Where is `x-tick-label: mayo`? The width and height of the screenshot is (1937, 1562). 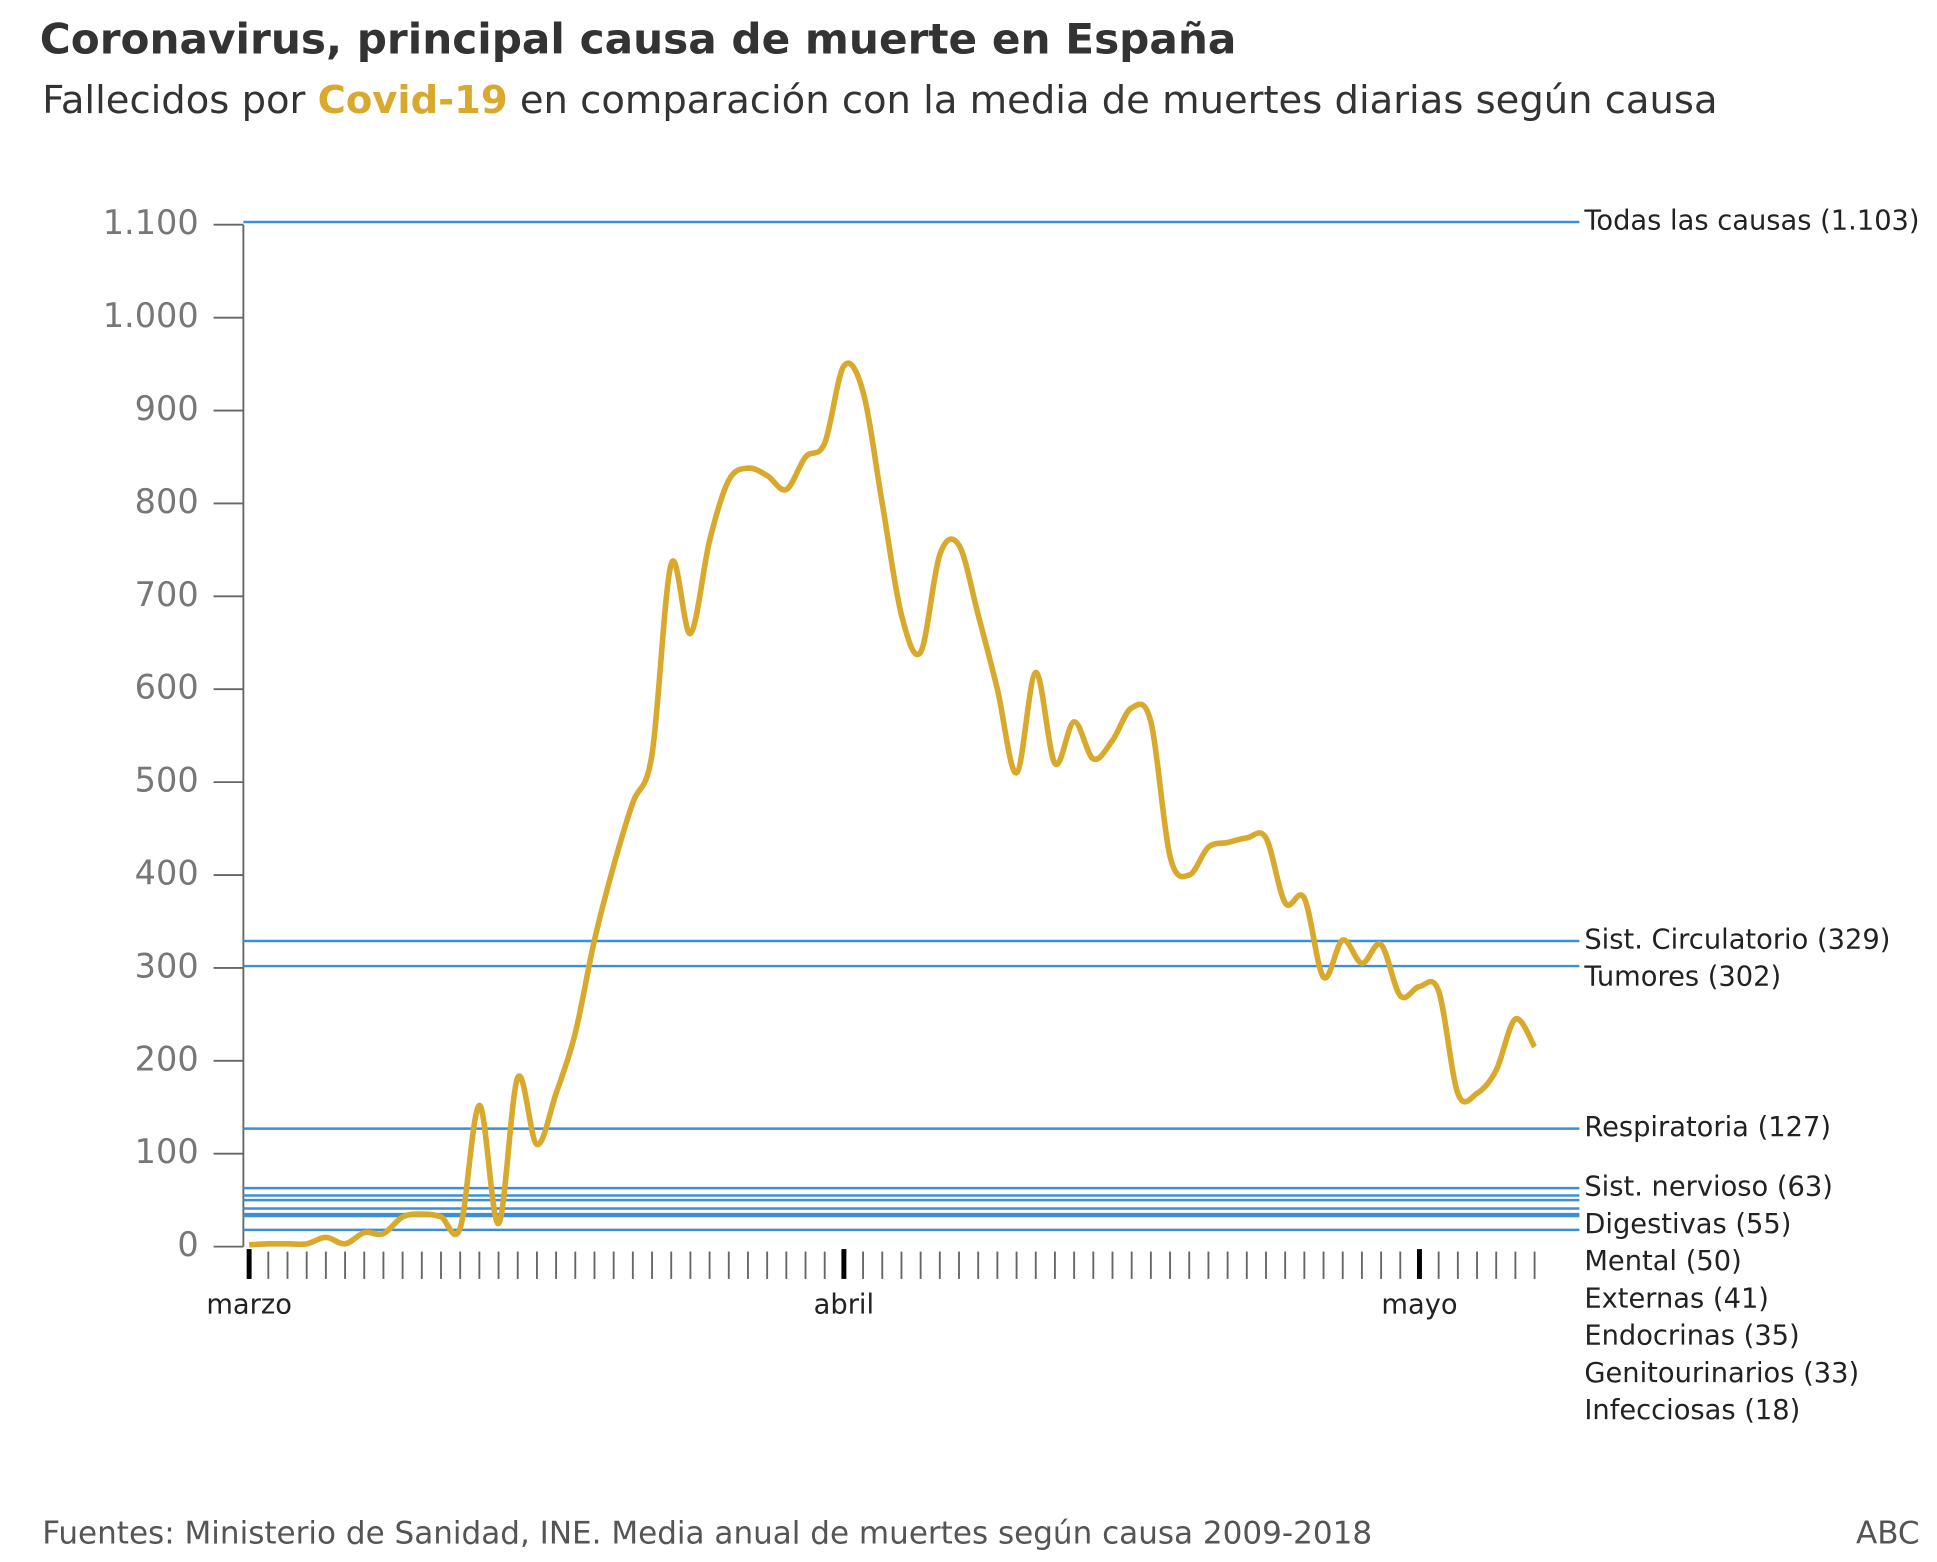
x-tick-label: mayo is located at coordinates (1419, 1305).